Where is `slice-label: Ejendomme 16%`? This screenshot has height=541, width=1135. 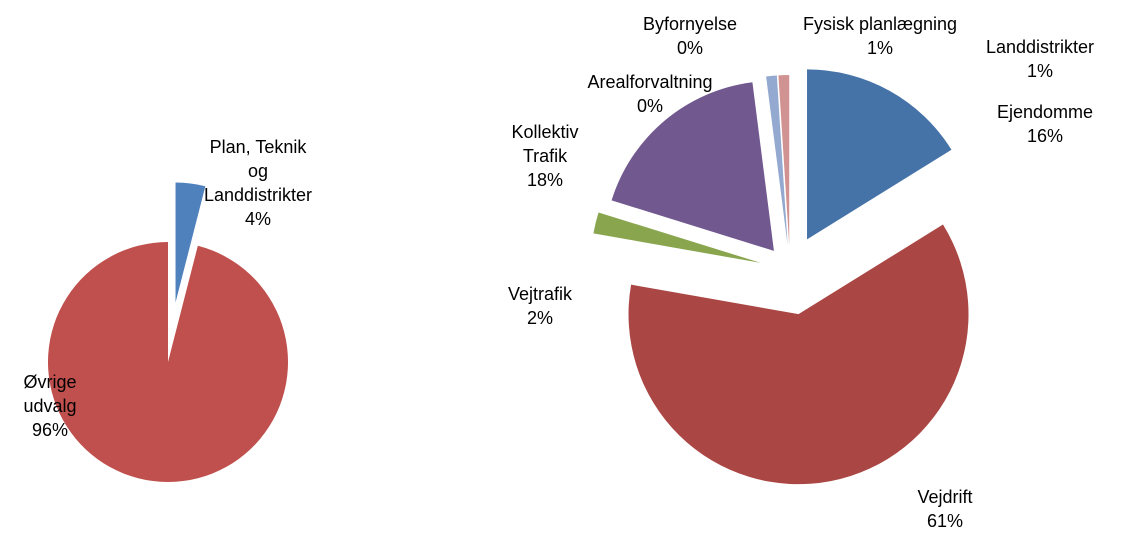
slice-label: Ejendomme 16% is located at coordinates (1045, 124).